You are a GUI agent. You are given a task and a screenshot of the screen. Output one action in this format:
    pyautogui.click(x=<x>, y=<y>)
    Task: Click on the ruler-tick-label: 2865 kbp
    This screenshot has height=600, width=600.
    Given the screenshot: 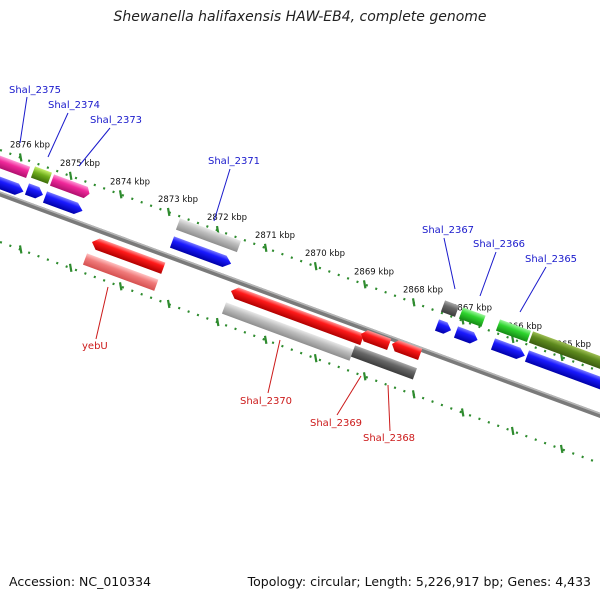 What is the action you would take?
    pyautogui.click(x=571, y=345)
    